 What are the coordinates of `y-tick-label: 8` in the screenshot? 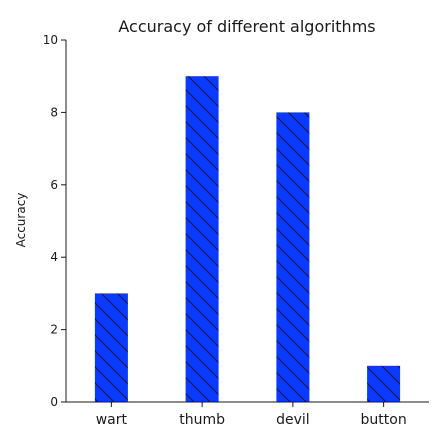 It's located at (54, 112).